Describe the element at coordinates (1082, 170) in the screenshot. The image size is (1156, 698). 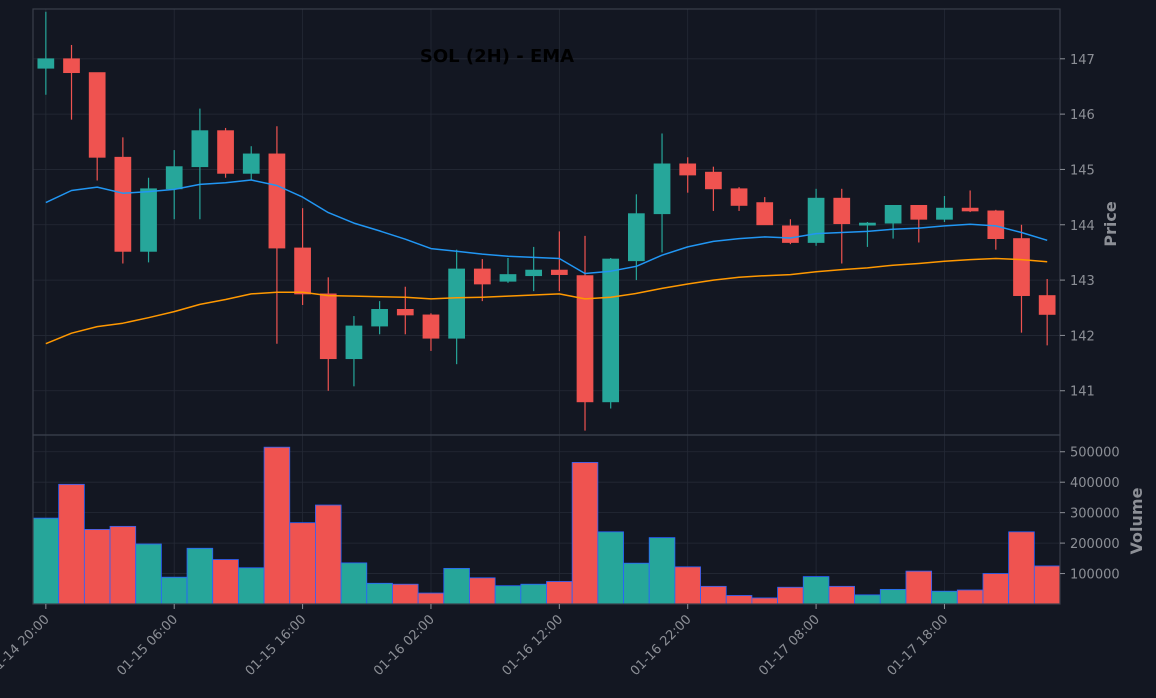
I see `price-tick-label: 145` at that location.